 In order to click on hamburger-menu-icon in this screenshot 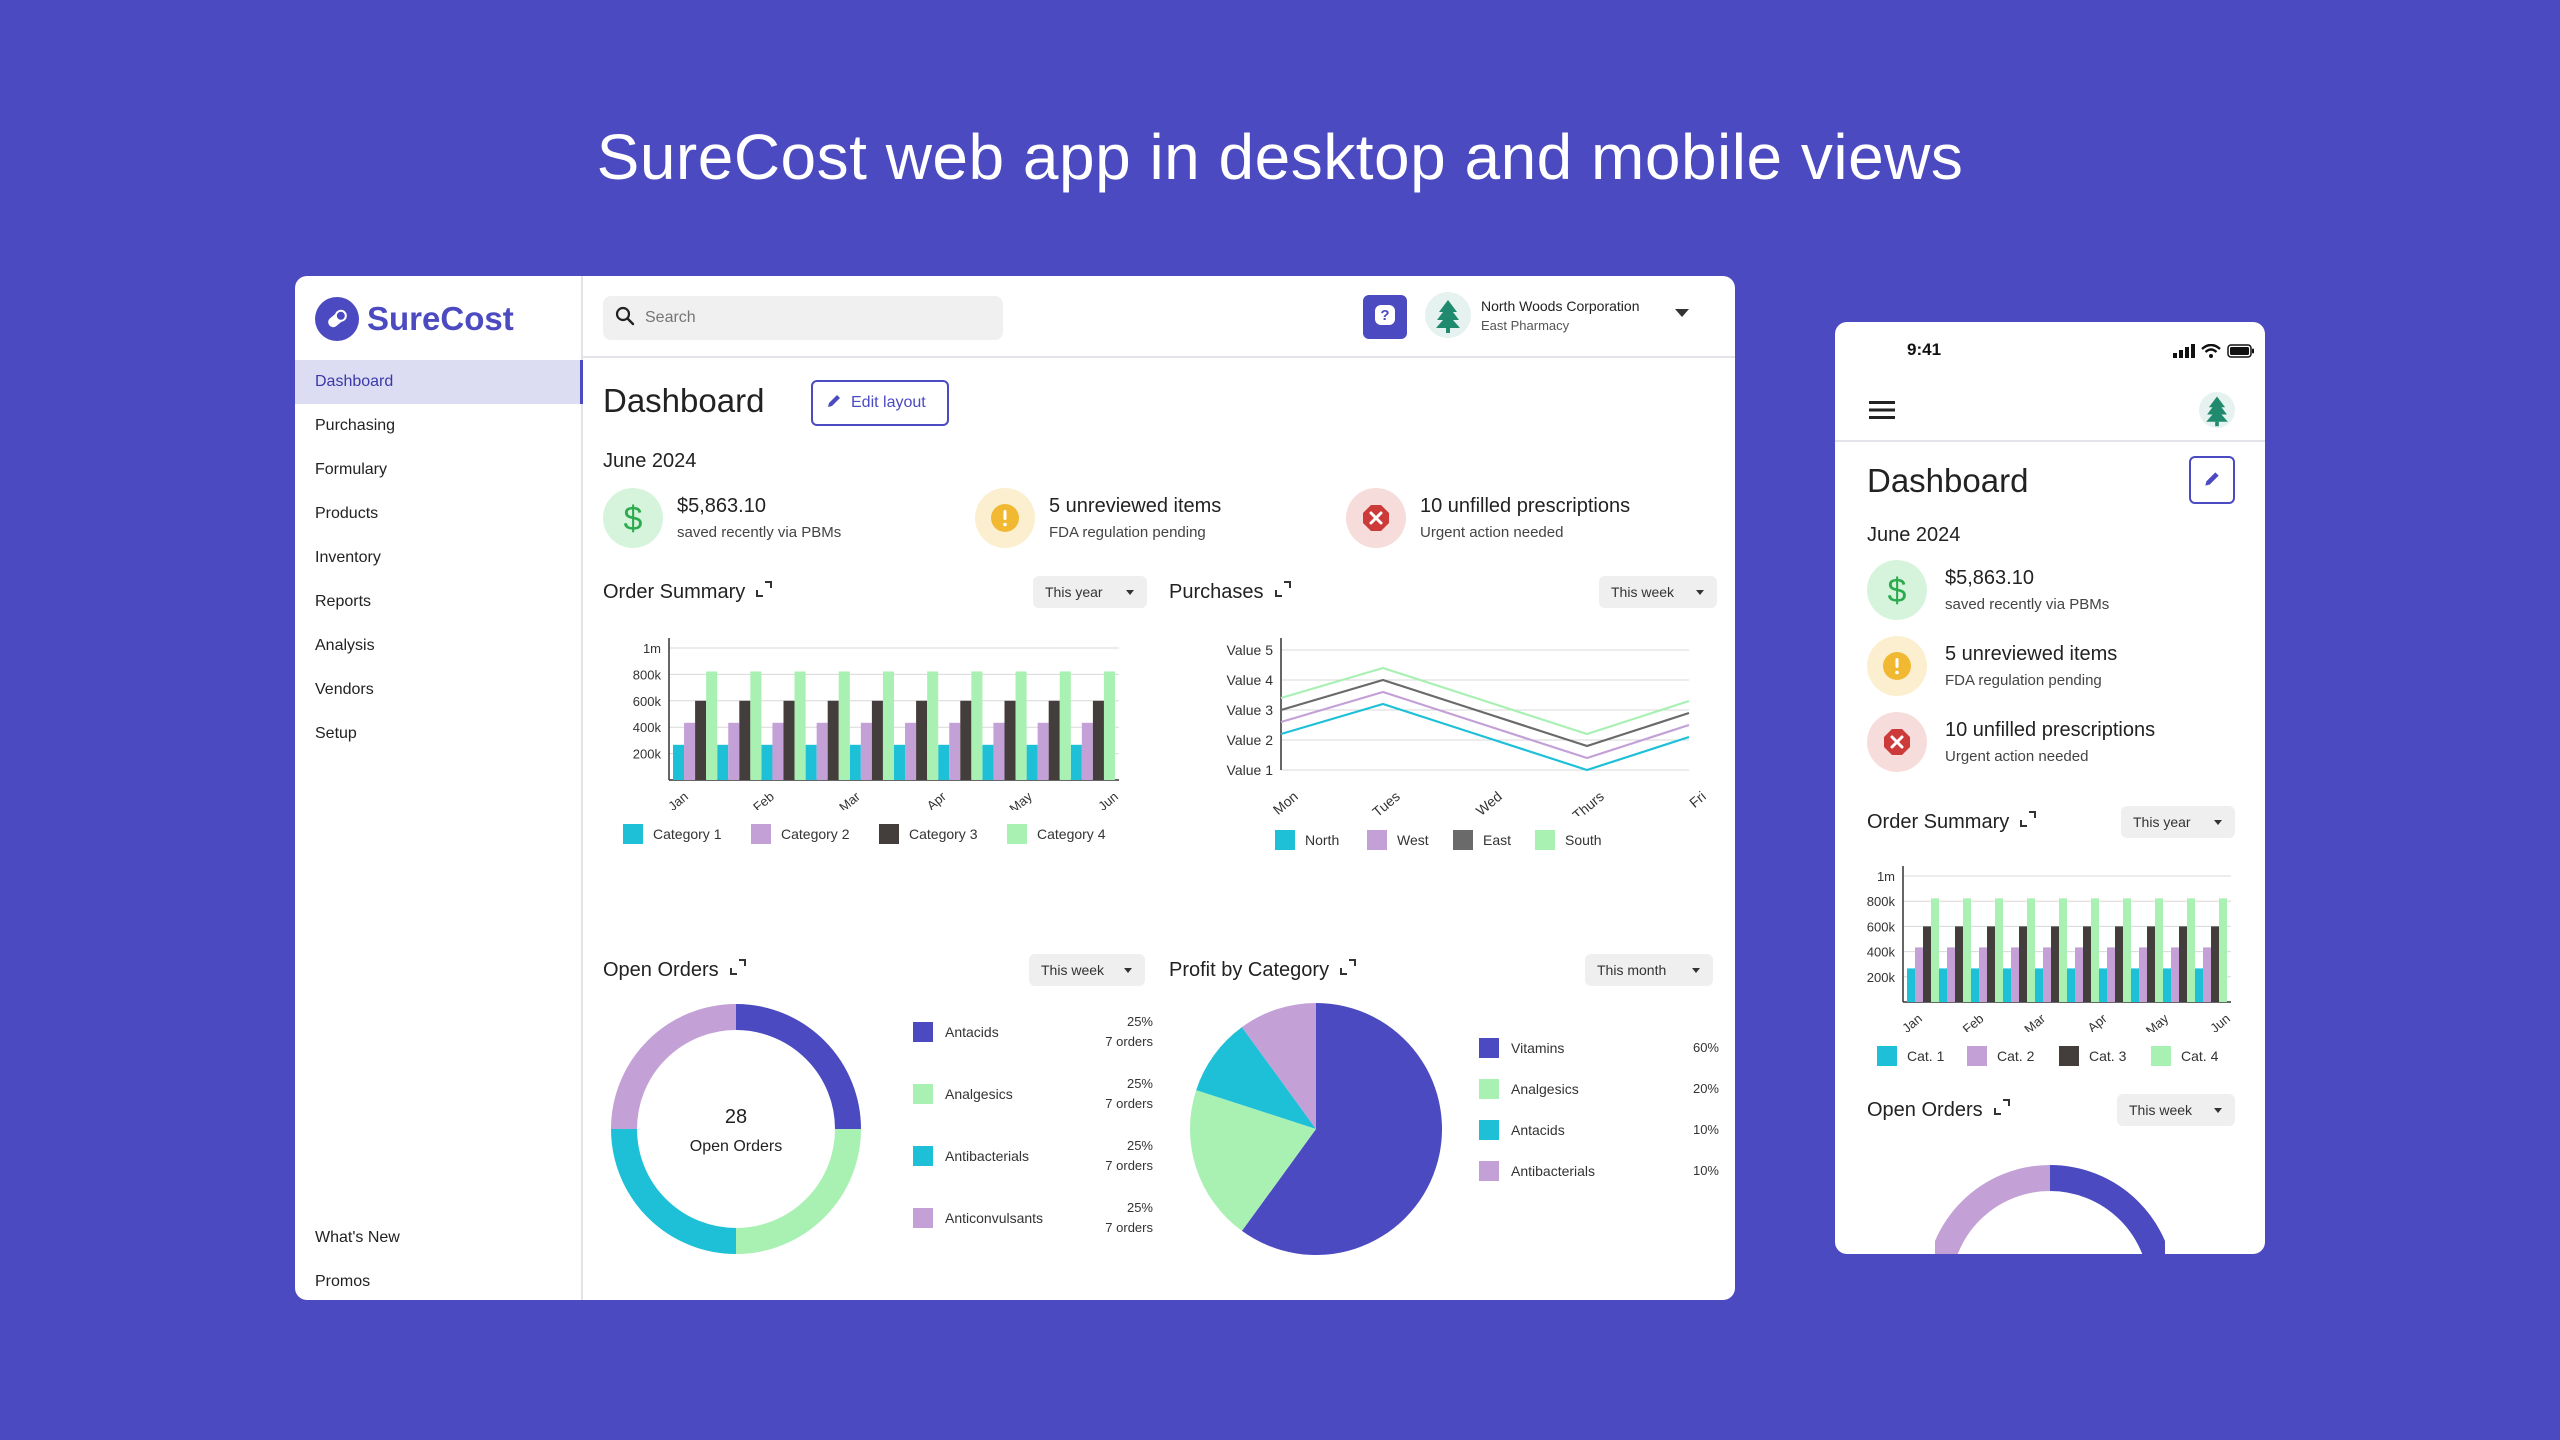, I will do `click(1882, 412)`.